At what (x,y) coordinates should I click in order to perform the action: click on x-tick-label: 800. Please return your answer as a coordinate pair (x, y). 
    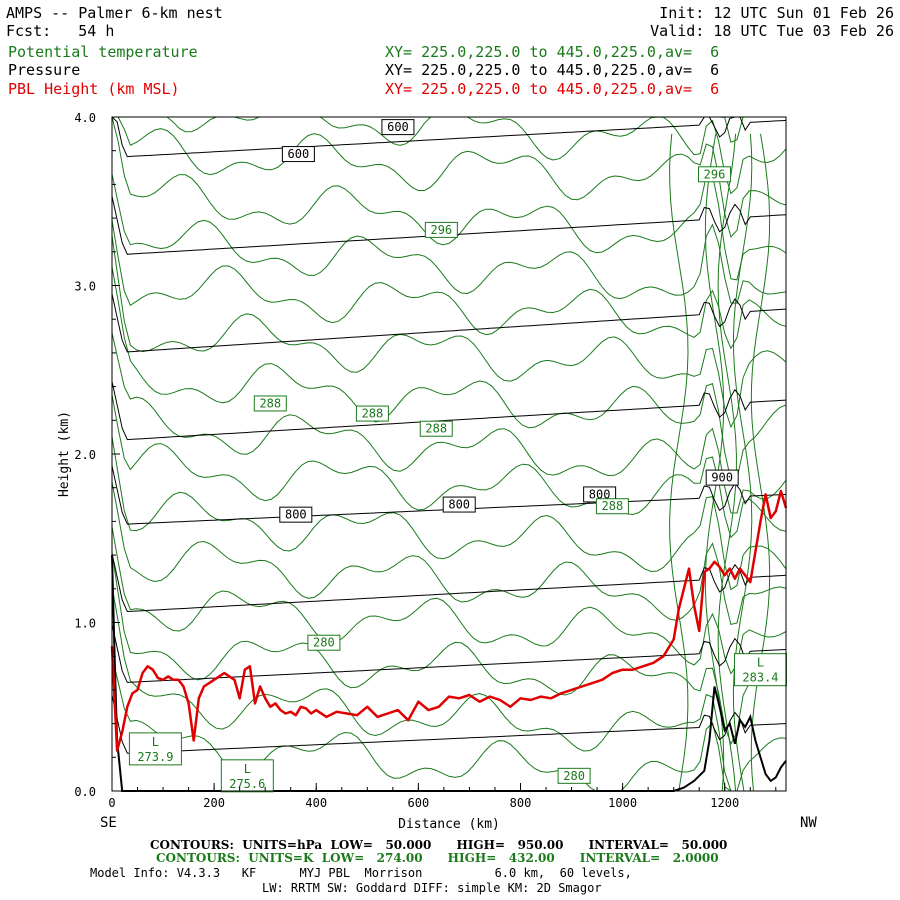
    Looking at the image, I should click on (521, 803).